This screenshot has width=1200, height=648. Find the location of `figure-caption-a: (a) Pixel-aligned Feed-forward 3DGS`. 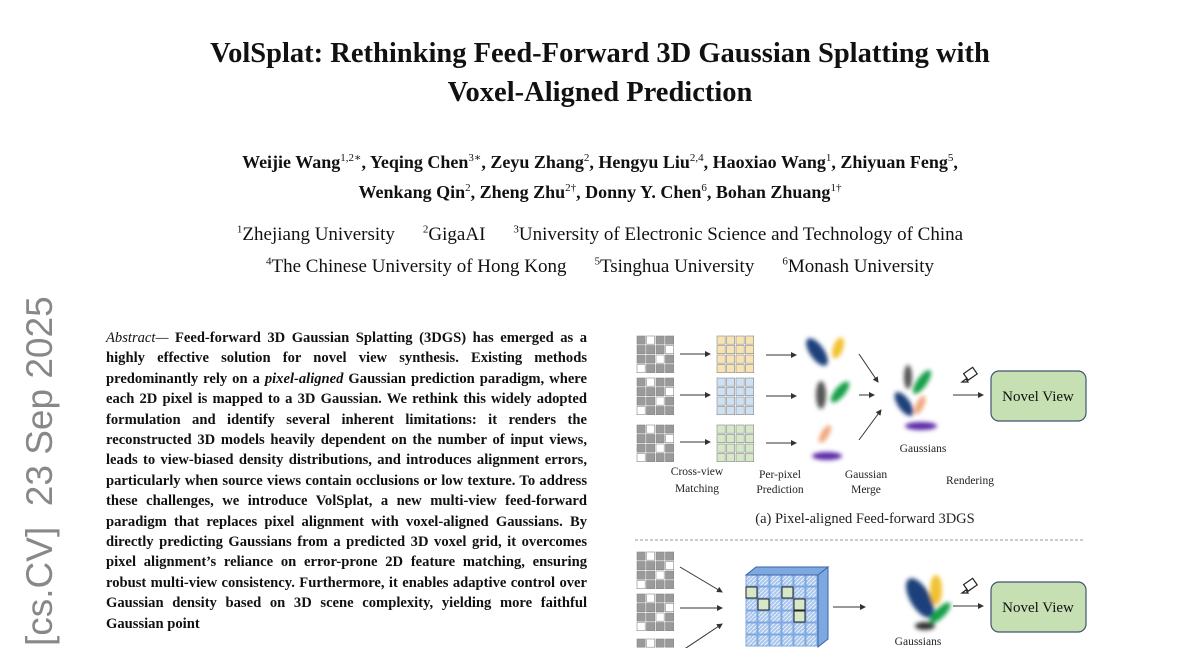

figure-caption-a: (a) Pixel-aligned Feed-forward 3DGS is located at coordinates (864, 519).